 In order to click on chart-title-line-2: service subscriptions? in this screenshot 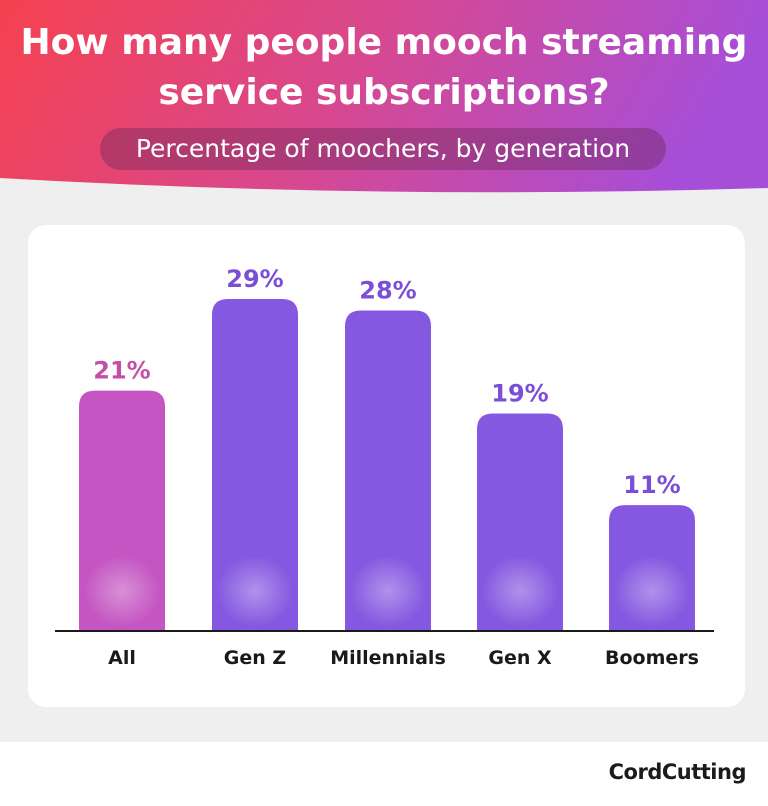, I will do `click(384, 92)`.